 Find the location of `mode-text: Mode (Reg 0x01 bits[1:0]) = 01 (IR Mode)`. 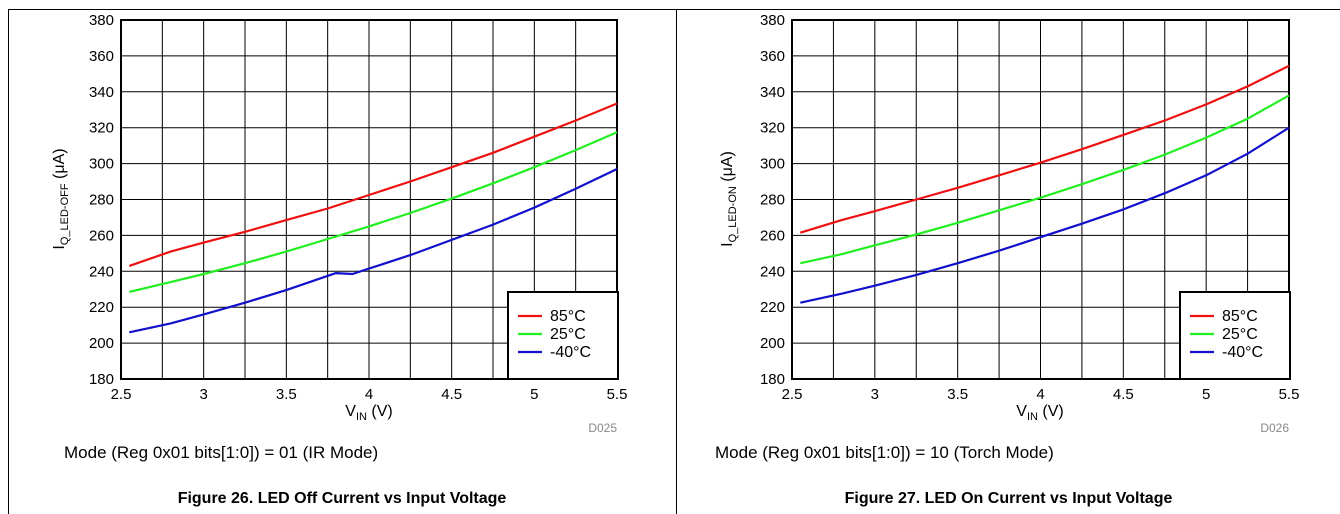

mode-text: Mode (Reg 0x01 bits[1:0]) = 01 (IR Mode) is located at coordinates (221, 452).